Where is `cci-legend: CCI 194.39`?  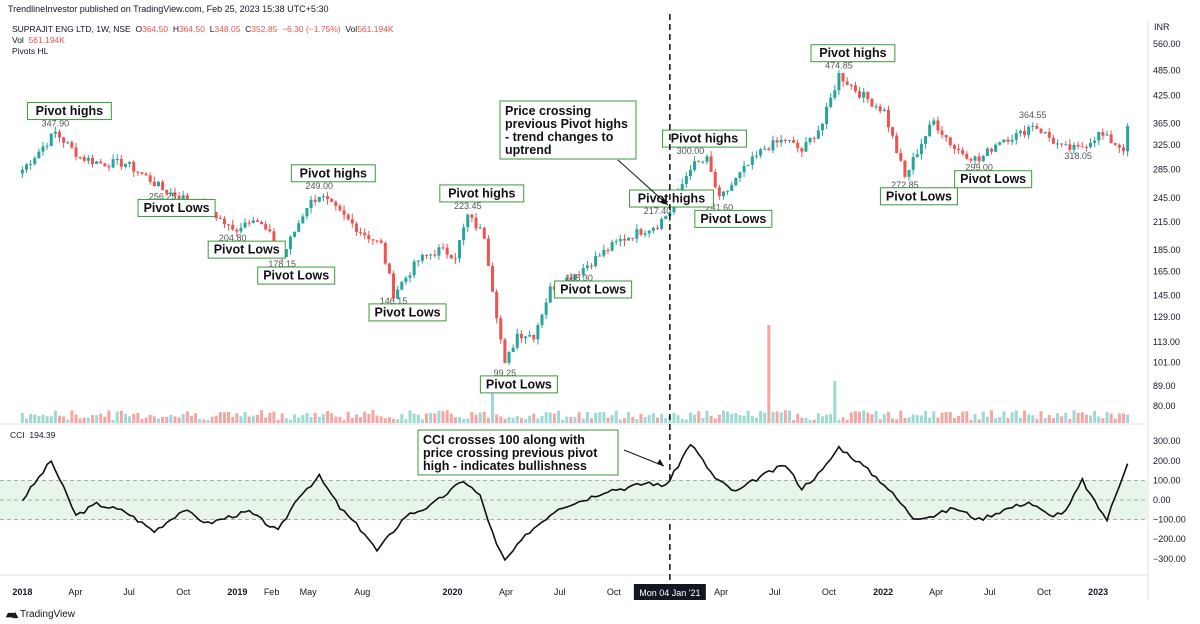 cci-legend: CCI 194.39 is located at coordinates (32, 435).